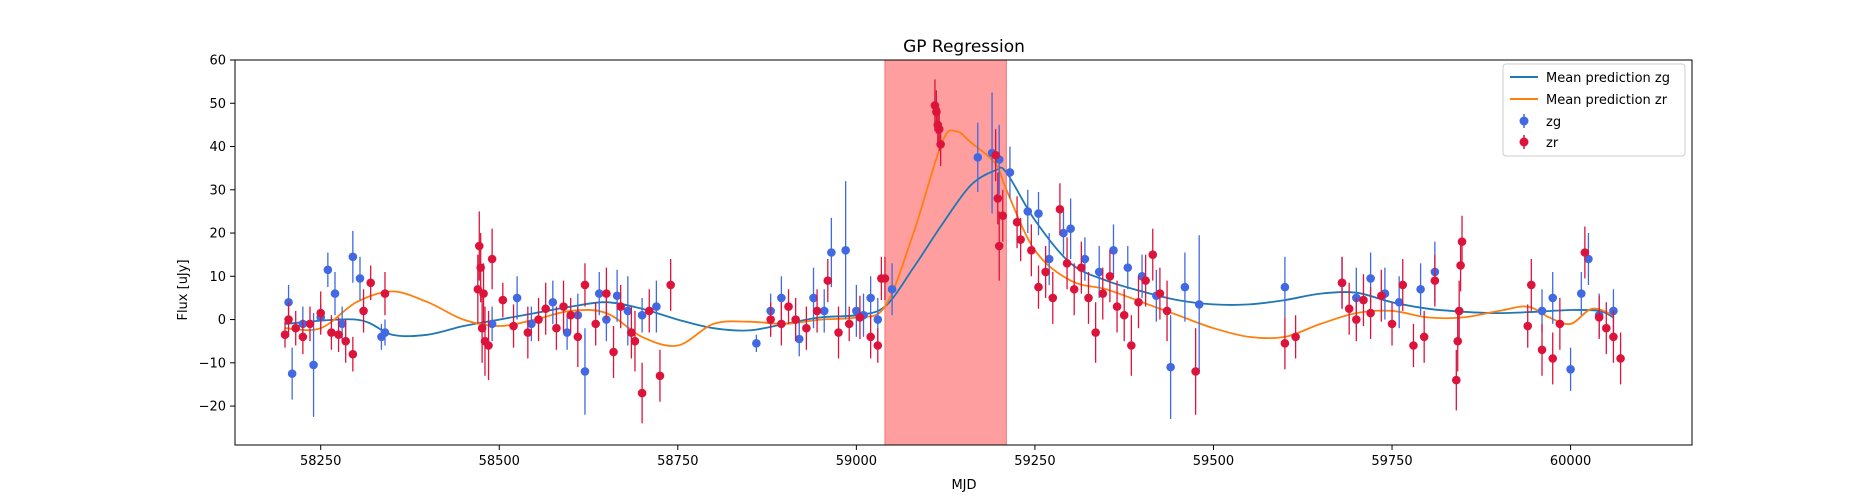 The width and height of the screenshot is (1875, 500). What do you see at coordinates (217, 147) in the screenshot?
I see `y-tick-label: 40` at bounding box center [217, 147].